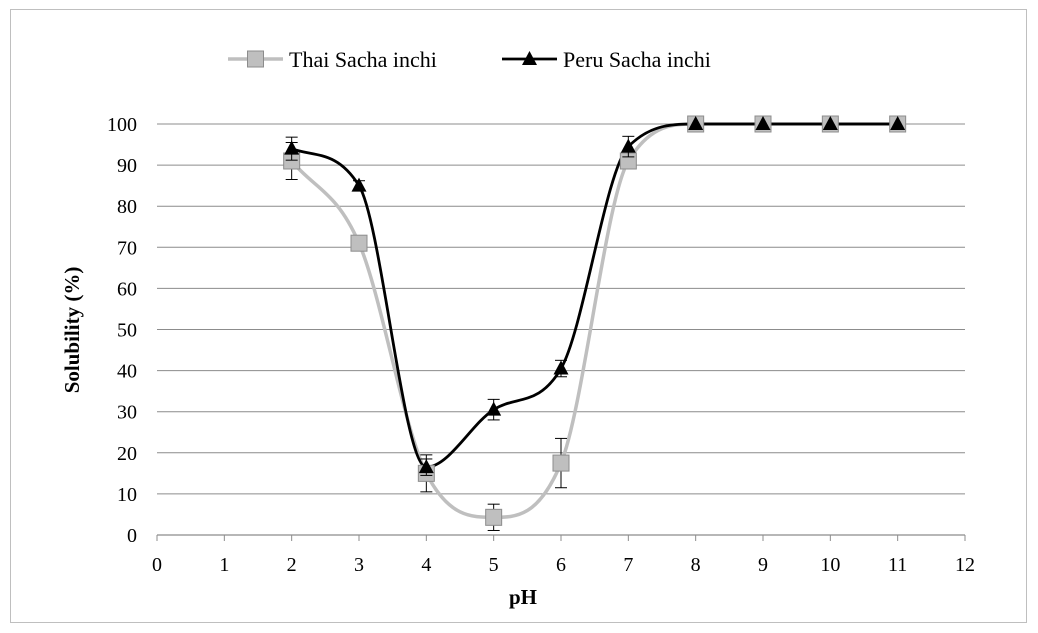 The width and height of the screenshot is (1038, 633). I want to click on x-tick-labels: 0 1 2 3 4 5 6 7 8 9 10 11 12, so click(563, 565).